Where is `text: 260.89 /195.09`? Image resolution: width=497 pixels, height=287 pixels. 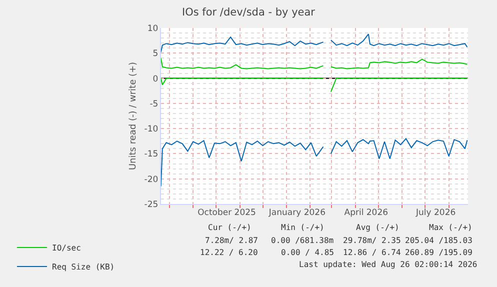
text: 260.89 /195.09 is located at coordinates (439, 252).